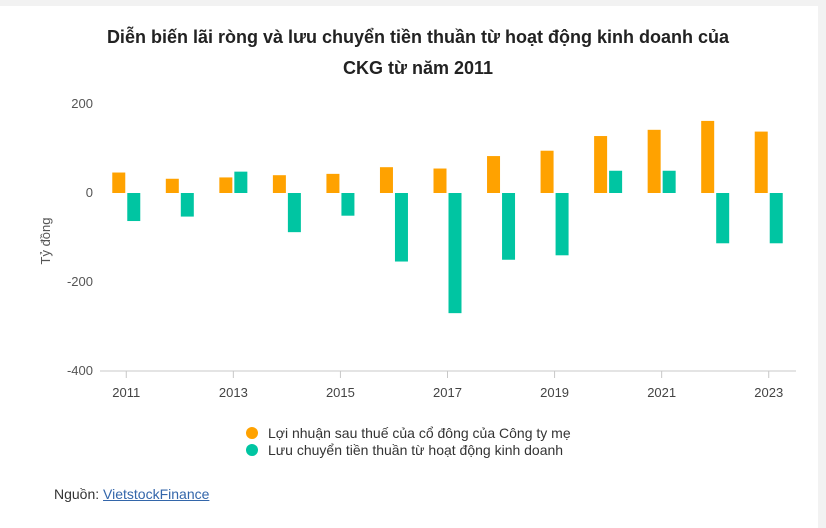  What do you see at coordinates (156, 494) in the screenshot?
I see `source-link: VietstockFinance` at bounding box center [156, 494].